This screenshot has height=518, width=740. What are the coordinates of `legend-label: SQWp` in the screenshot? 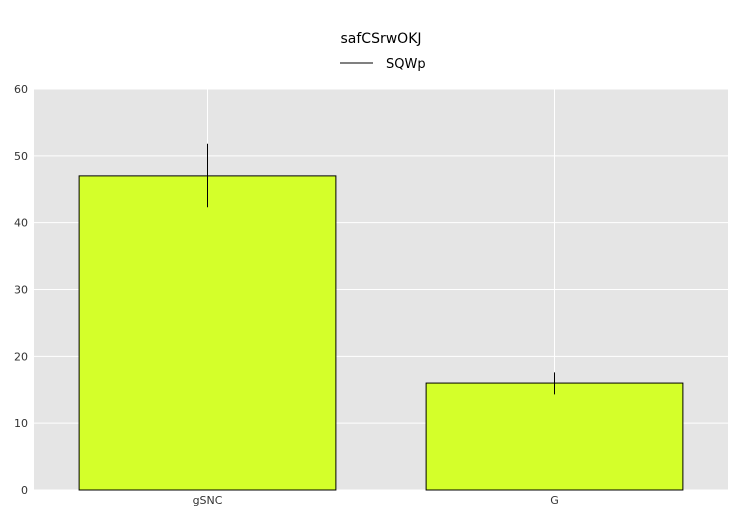 It's located at (406, 64).